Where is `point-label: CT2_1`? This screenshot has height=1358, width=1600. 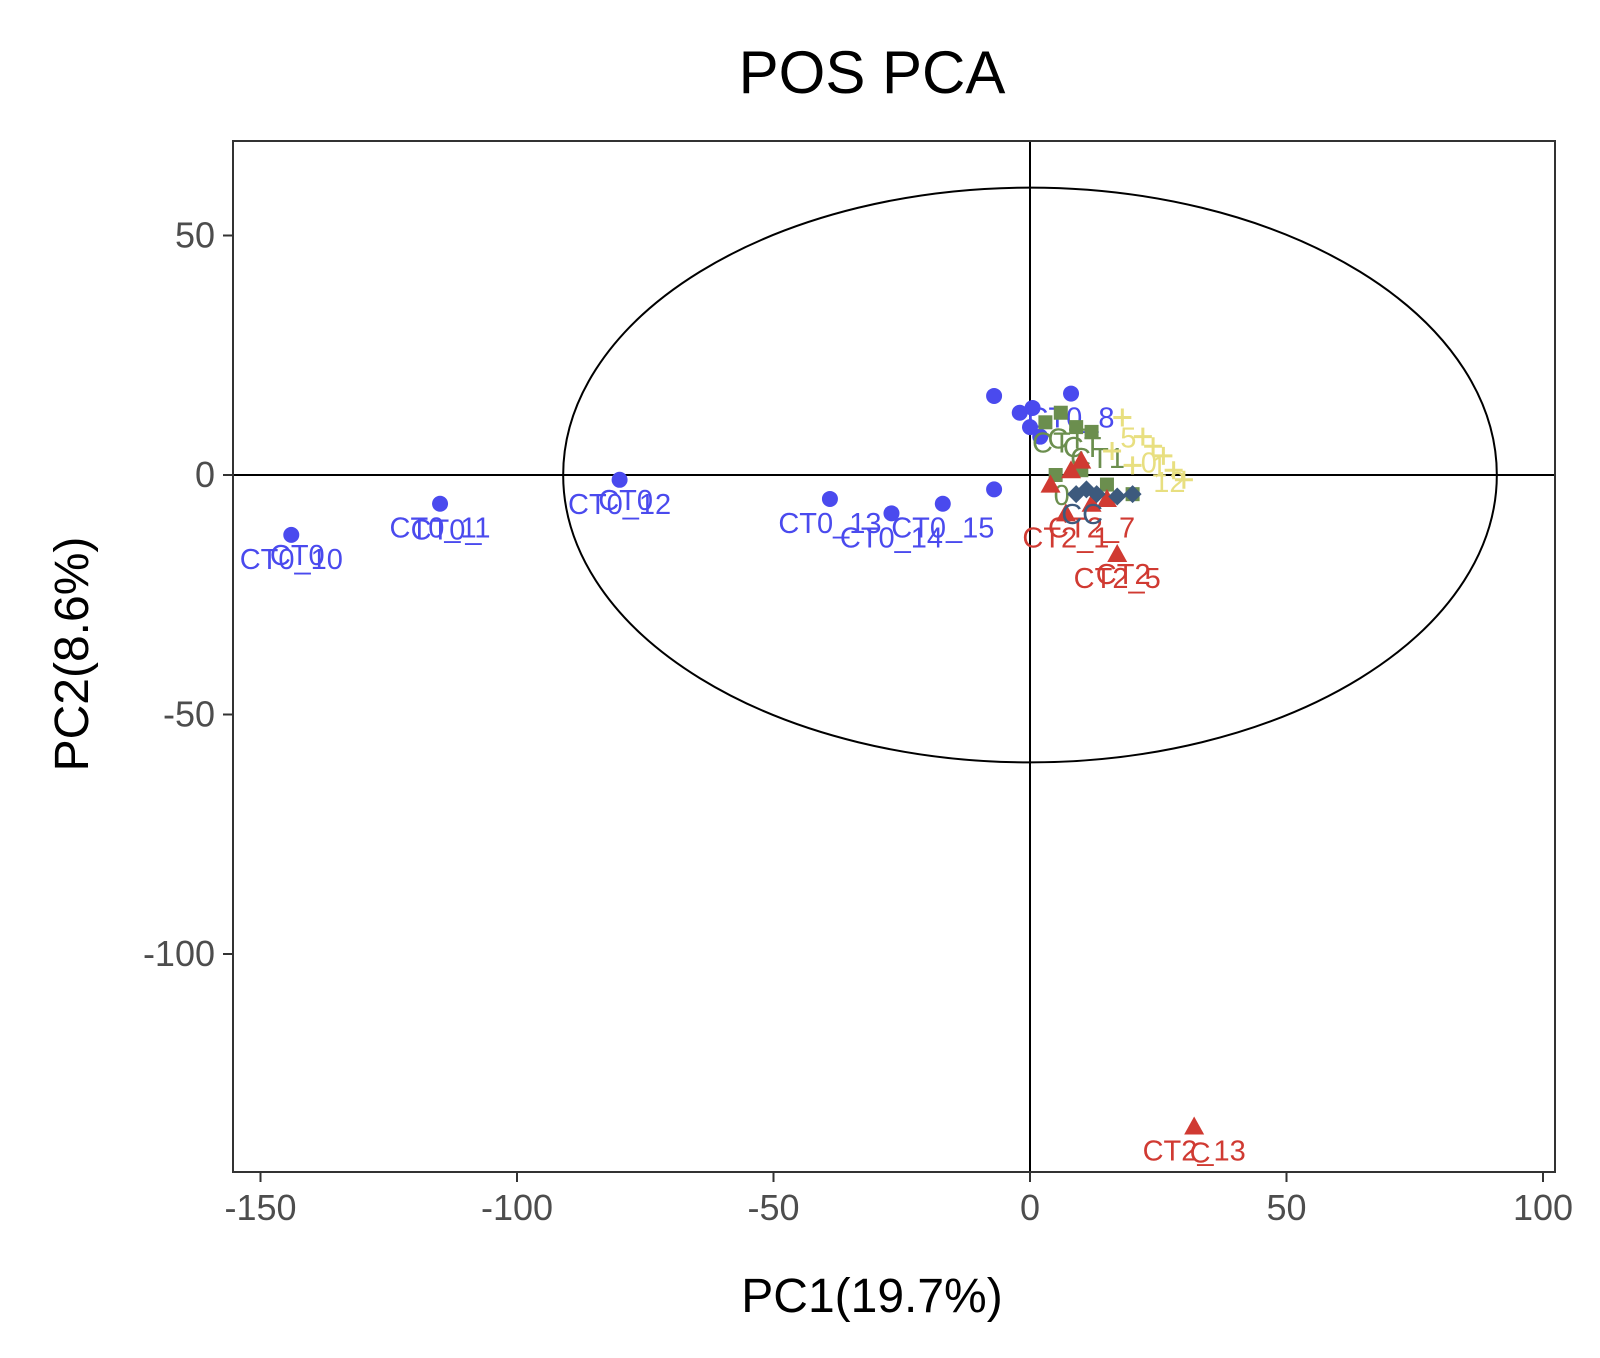
point-label: CT2_1 is located at coordinates (1065, 538).